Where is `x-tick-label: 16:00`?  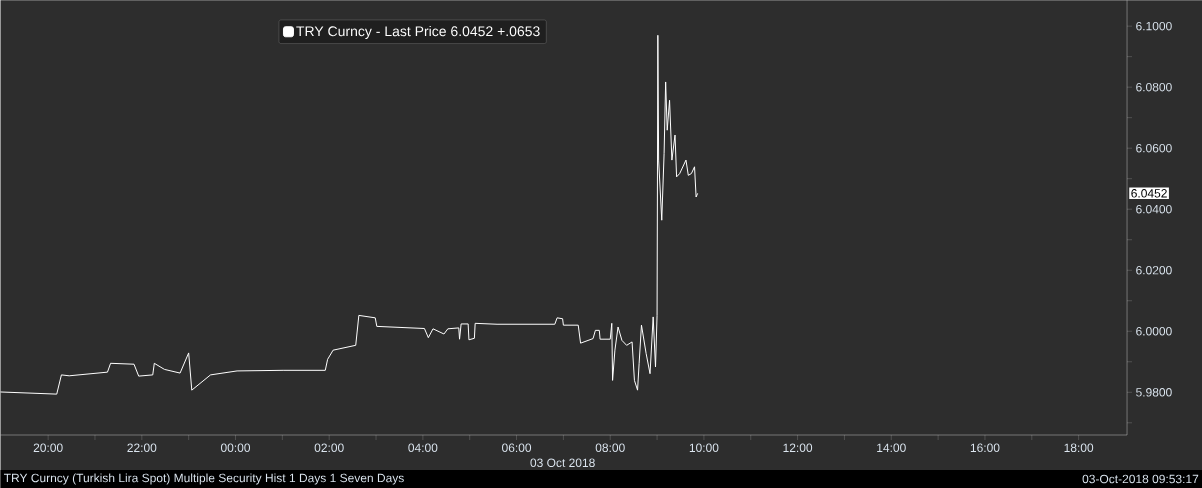 x-tick-label: 16:00 is located at coordinates (985, 448).